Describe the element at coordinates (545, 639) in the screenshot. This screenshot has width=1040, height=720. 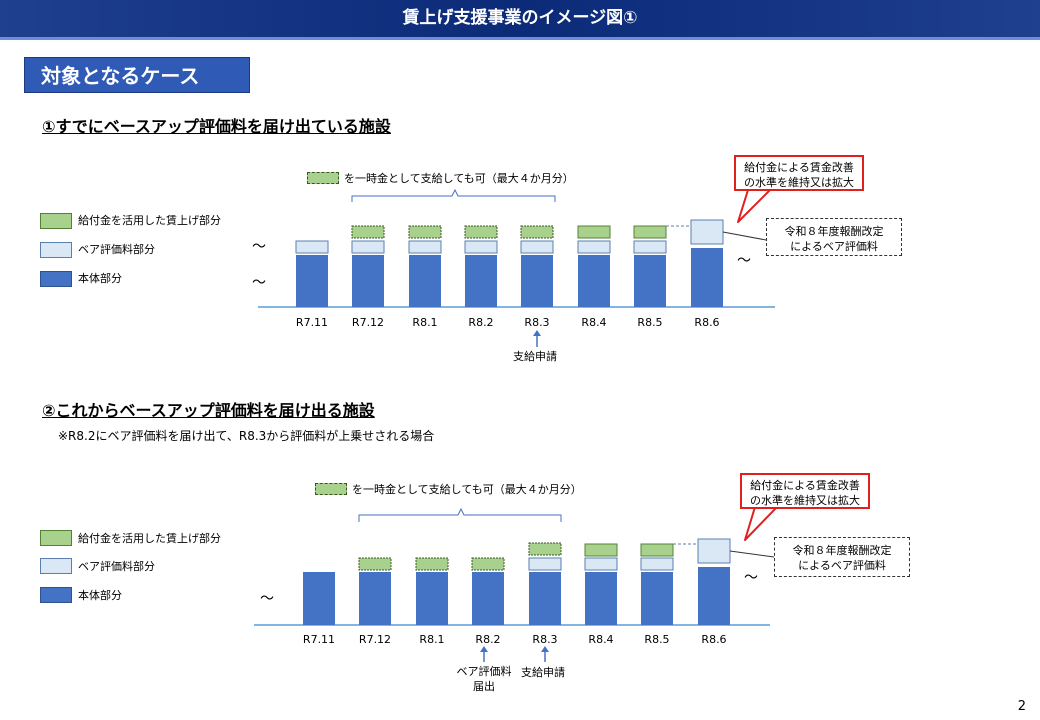
I see `tick-2-4: R8.3` at that location.